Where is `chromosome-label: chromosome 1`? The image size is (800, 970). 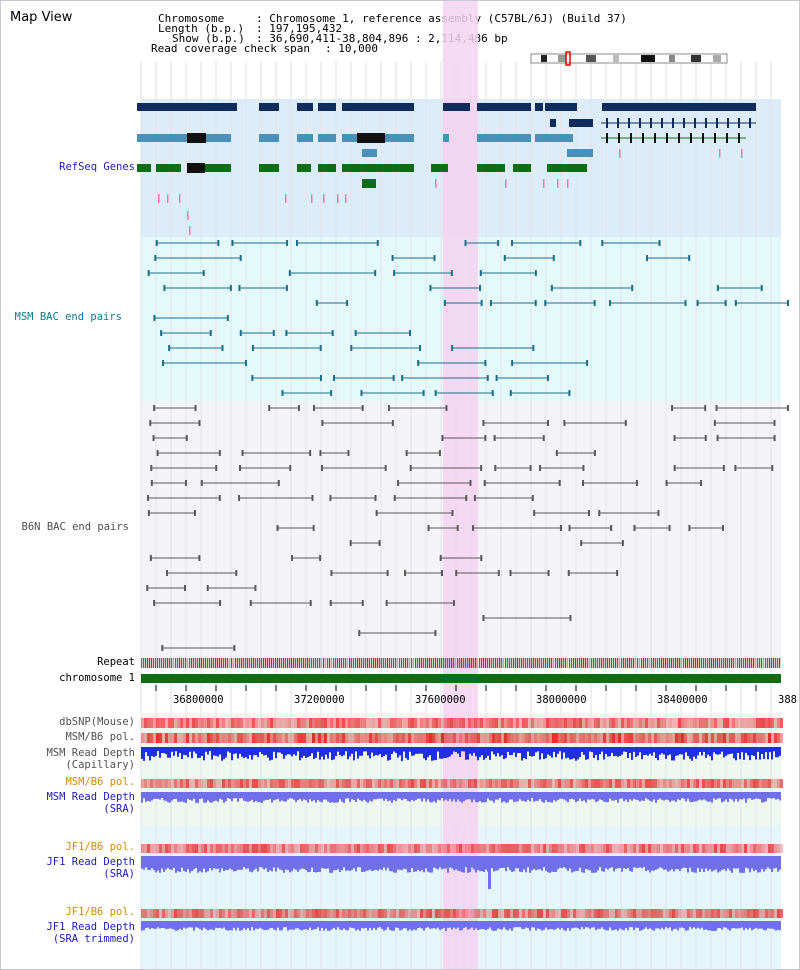
chromosome-label: chromosome 1 is located at coordinates (97, 678).